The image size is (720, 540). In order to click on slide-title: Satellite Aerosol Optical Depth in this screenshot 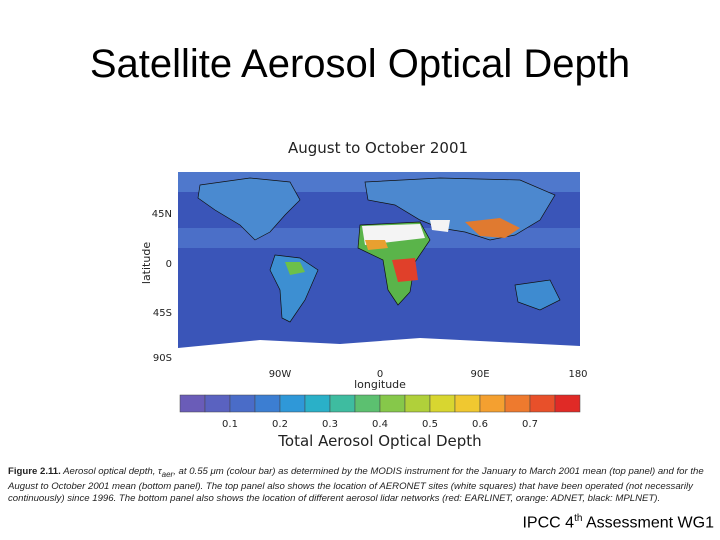, I will do `click(360, 64)`.